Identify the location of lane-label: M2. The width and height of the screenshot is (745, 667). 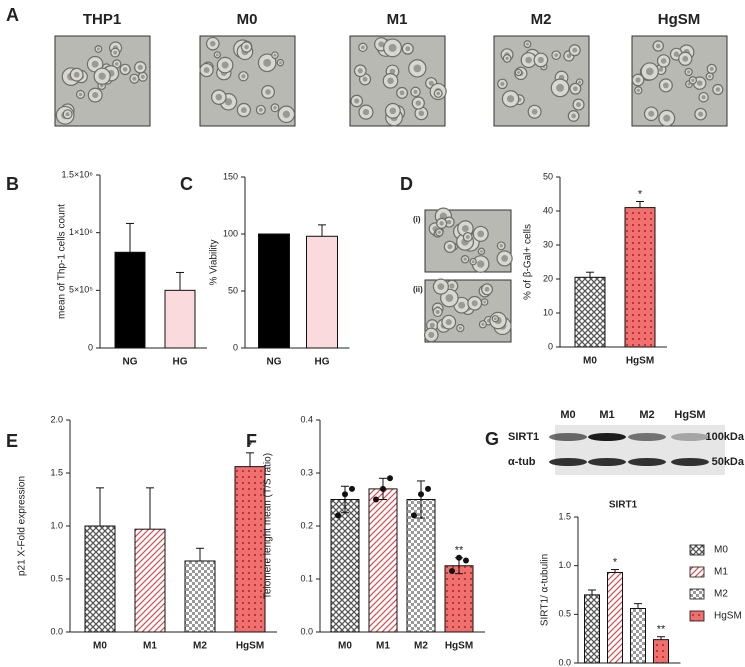
(646, 415).